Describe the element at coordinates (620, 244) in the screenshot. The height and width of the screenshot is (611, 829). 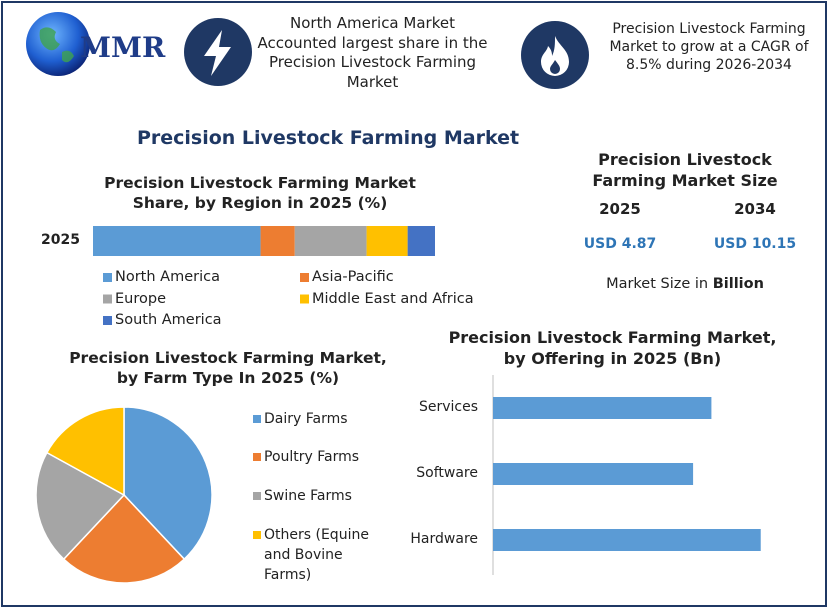
I see `size-value: USD 4.87` at that location.